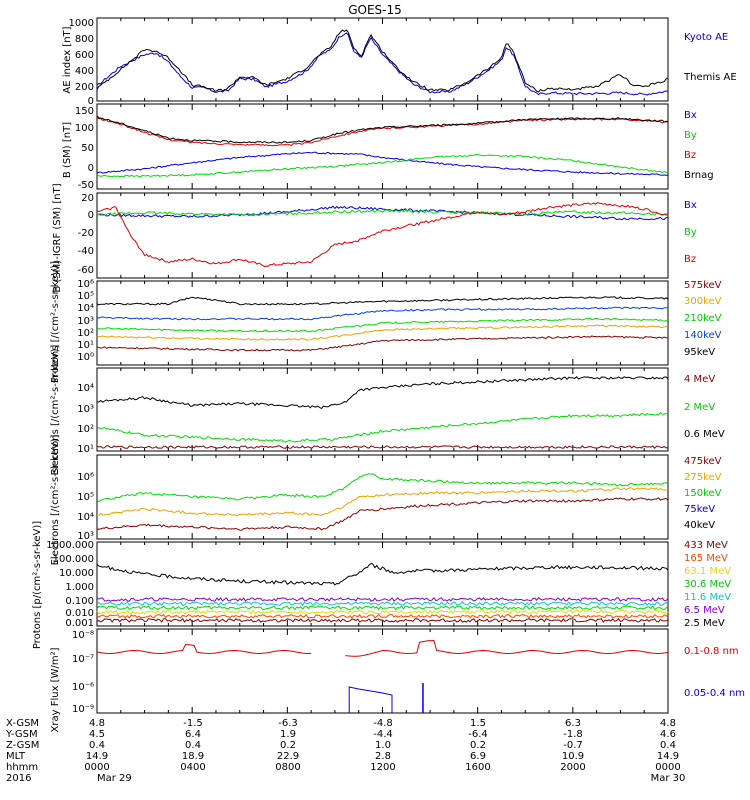 This screenshot has height=800, width=750. What do you see at coordinates (382, 767) in the screenshot?
I see `ephemeris-cell: 1200` at bounding box center [382, 767].